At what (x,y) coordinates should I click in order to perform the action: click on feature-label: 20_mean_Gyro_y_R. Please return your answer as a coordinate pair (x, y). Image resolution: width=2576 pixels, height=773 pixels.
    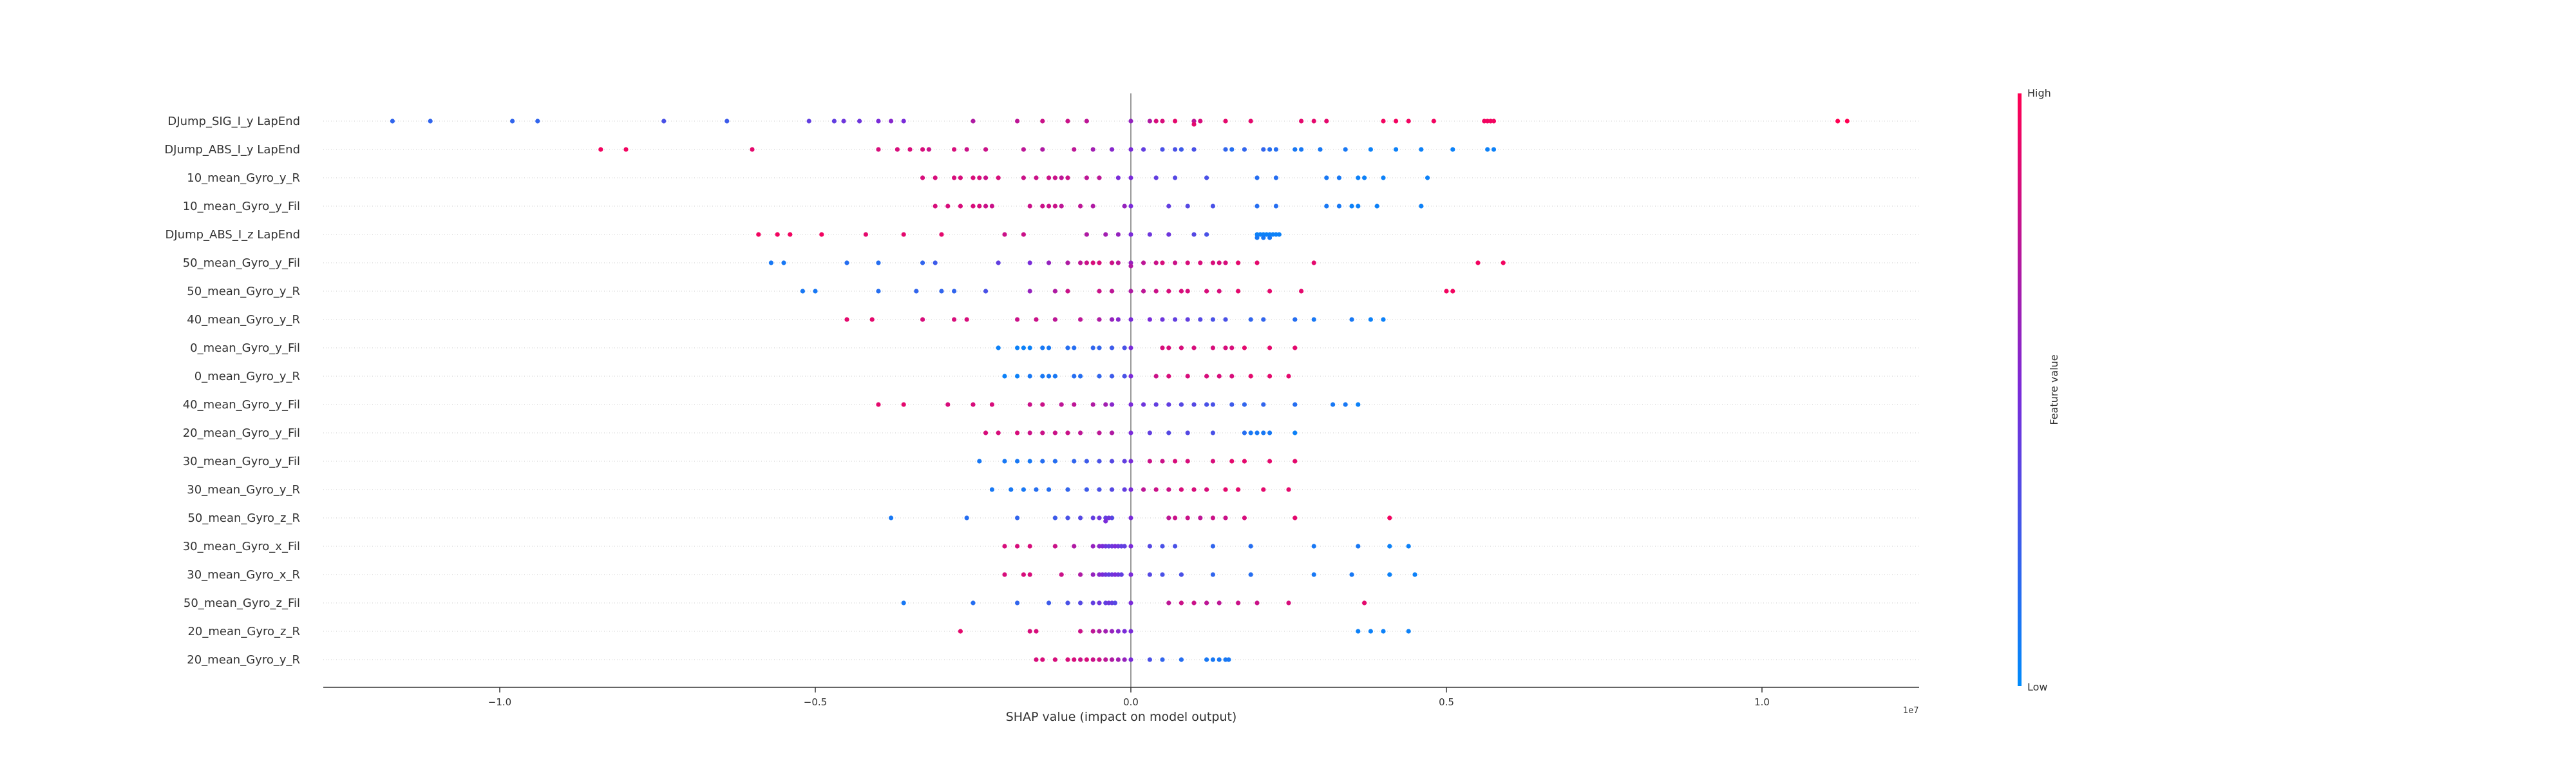
    Looking at the image, I should click on (243, 660).